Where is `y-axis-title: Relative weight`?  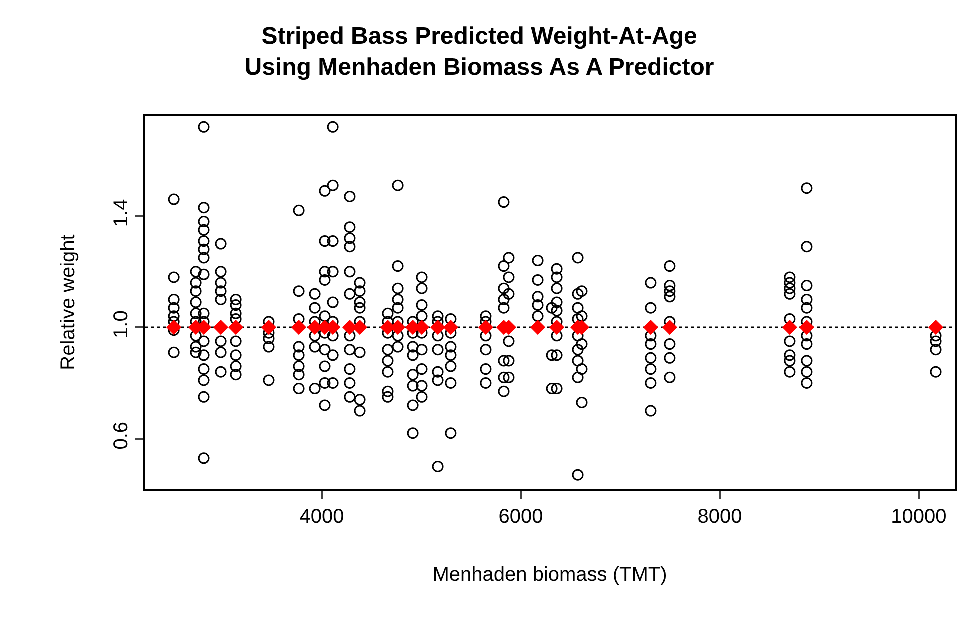
y-axis-title: Relative weight is located at coordinates (68, 302).